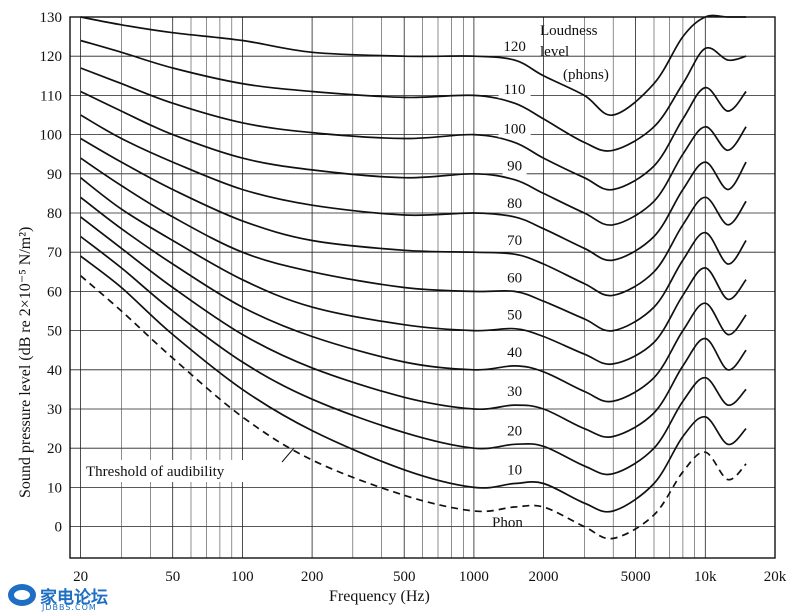 The image size is (799, 616). I want to click on x-tick-label: 20, so click(80, 577).